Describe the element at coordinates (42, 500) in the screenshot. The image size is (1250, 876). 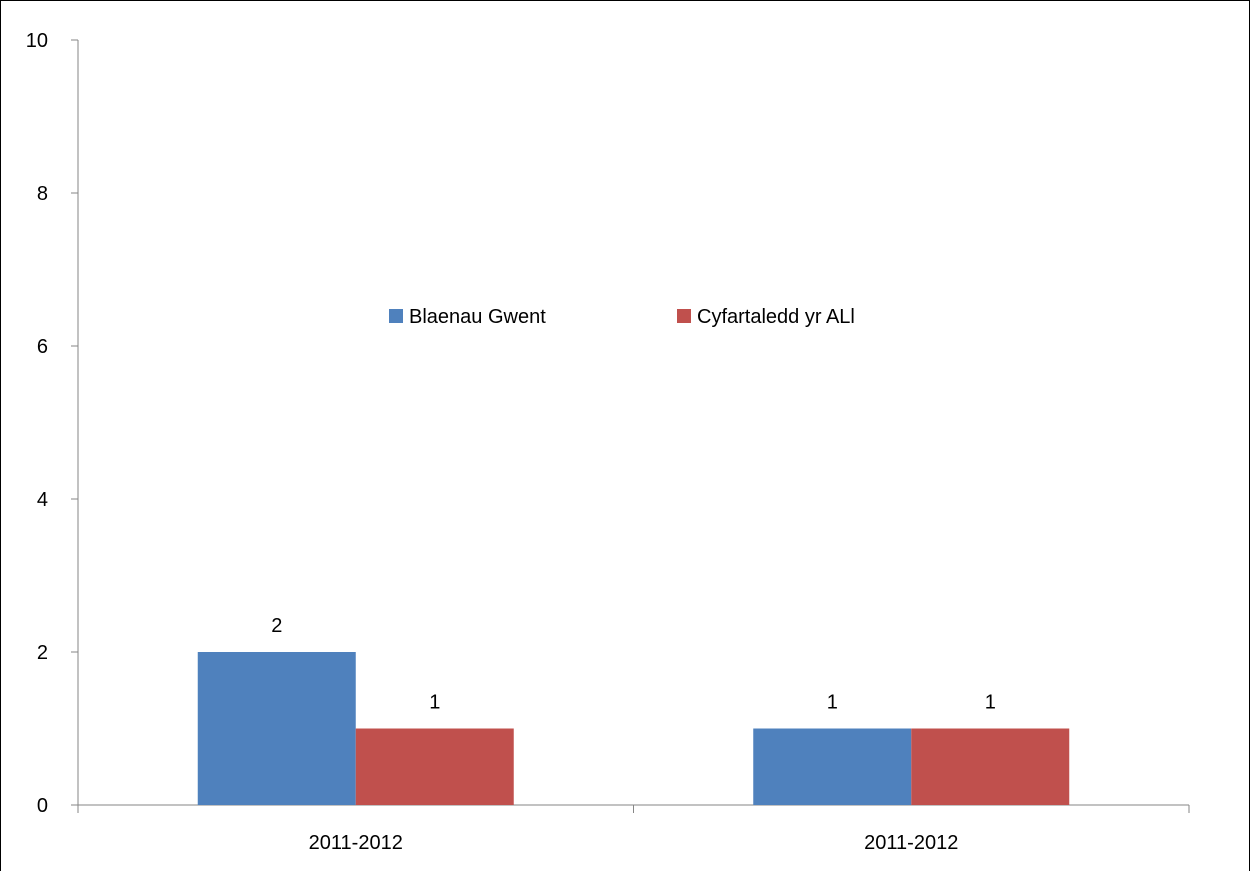
I see `y-tick-label: 4` at that location.